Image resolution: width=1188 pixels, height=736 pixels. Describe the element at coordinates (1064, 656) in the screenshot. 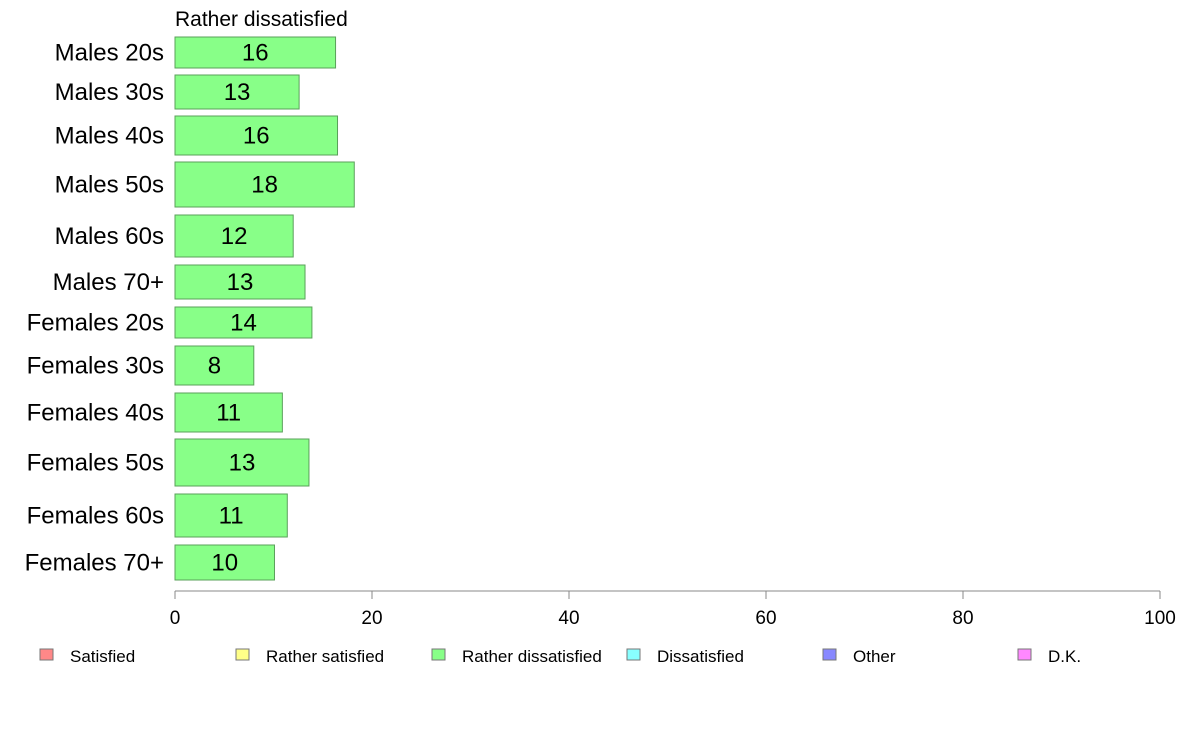

I see `legend-label: D.K.` at that location.